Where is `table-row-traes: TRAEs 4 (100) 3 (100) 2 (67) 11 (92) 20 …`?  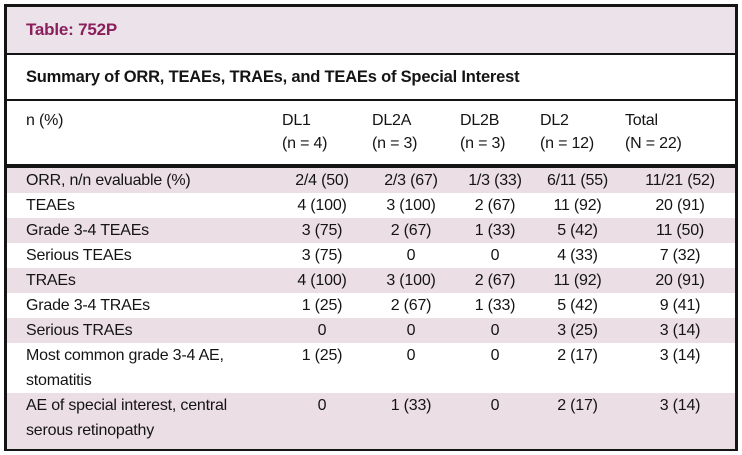
table-row-traes: TRAEs 4 (100) 3 (100) 2 (67) 11 (92) 20 … is located at coordinates (371, 280).